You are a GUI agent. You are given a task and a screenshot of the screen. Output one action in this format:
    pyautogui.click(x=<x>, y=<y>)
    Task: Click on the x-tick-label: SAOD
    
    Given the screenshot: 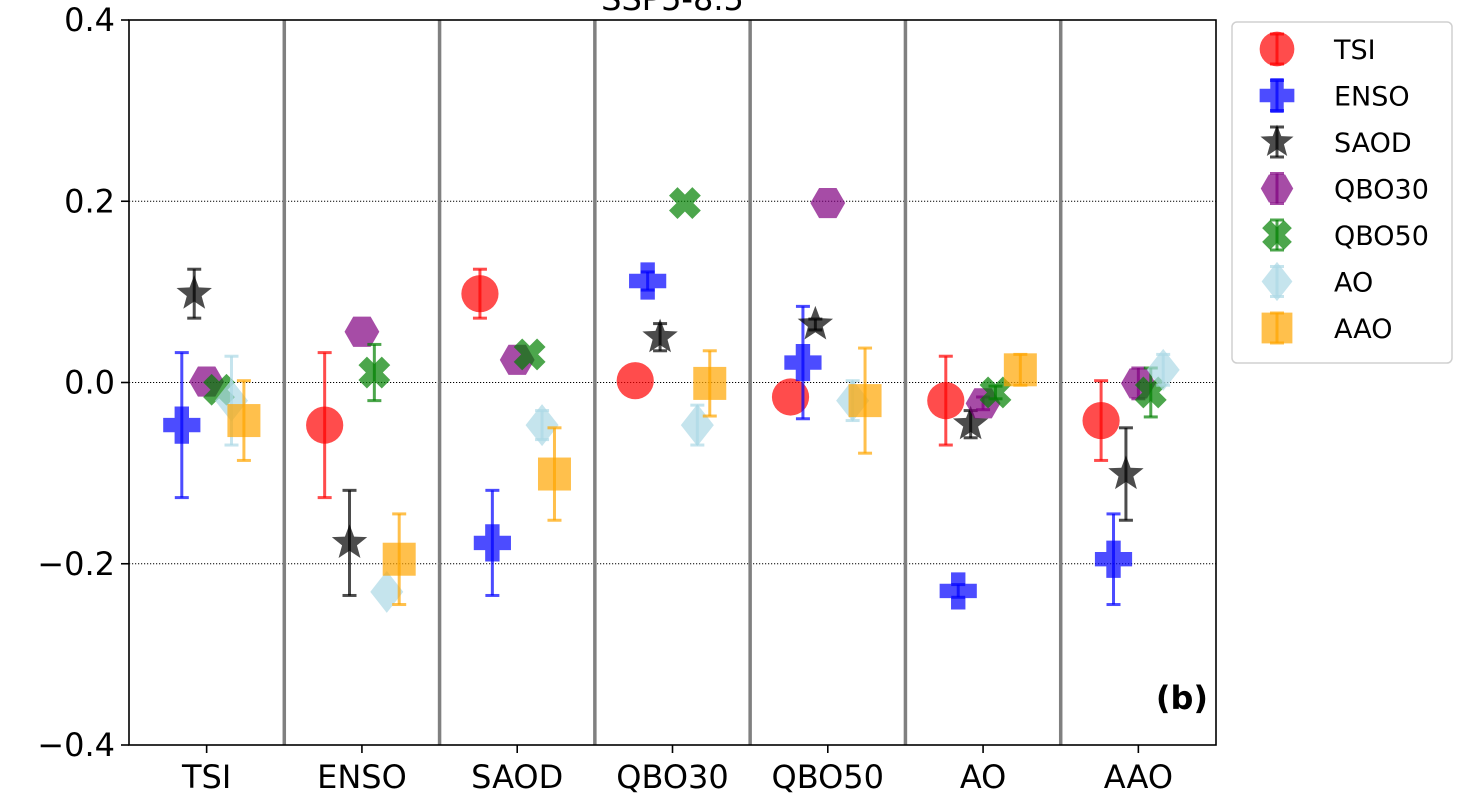 What is the action you would take?
    pyautogui.click(x=517, y=777)
    